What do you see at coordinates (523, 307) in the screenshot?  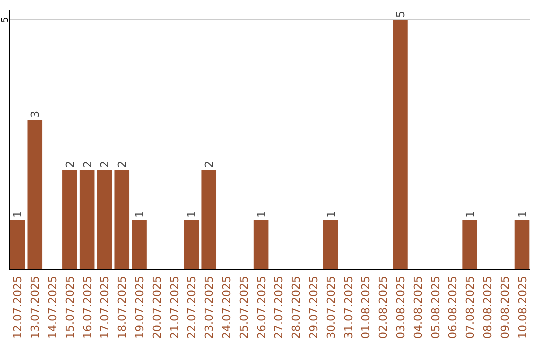 I see `x-tick-label: 10.08.2025` at bounding box center [523, 307].